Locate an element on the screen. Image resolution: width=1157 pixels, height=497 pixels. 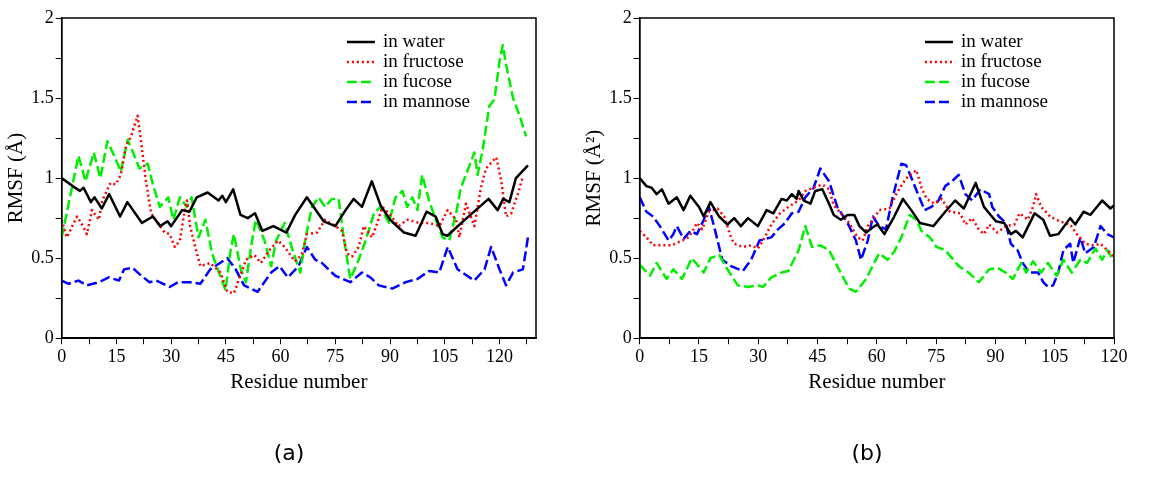
y-axis-title: RMSF (Å) is located at coordinates (15, 178).